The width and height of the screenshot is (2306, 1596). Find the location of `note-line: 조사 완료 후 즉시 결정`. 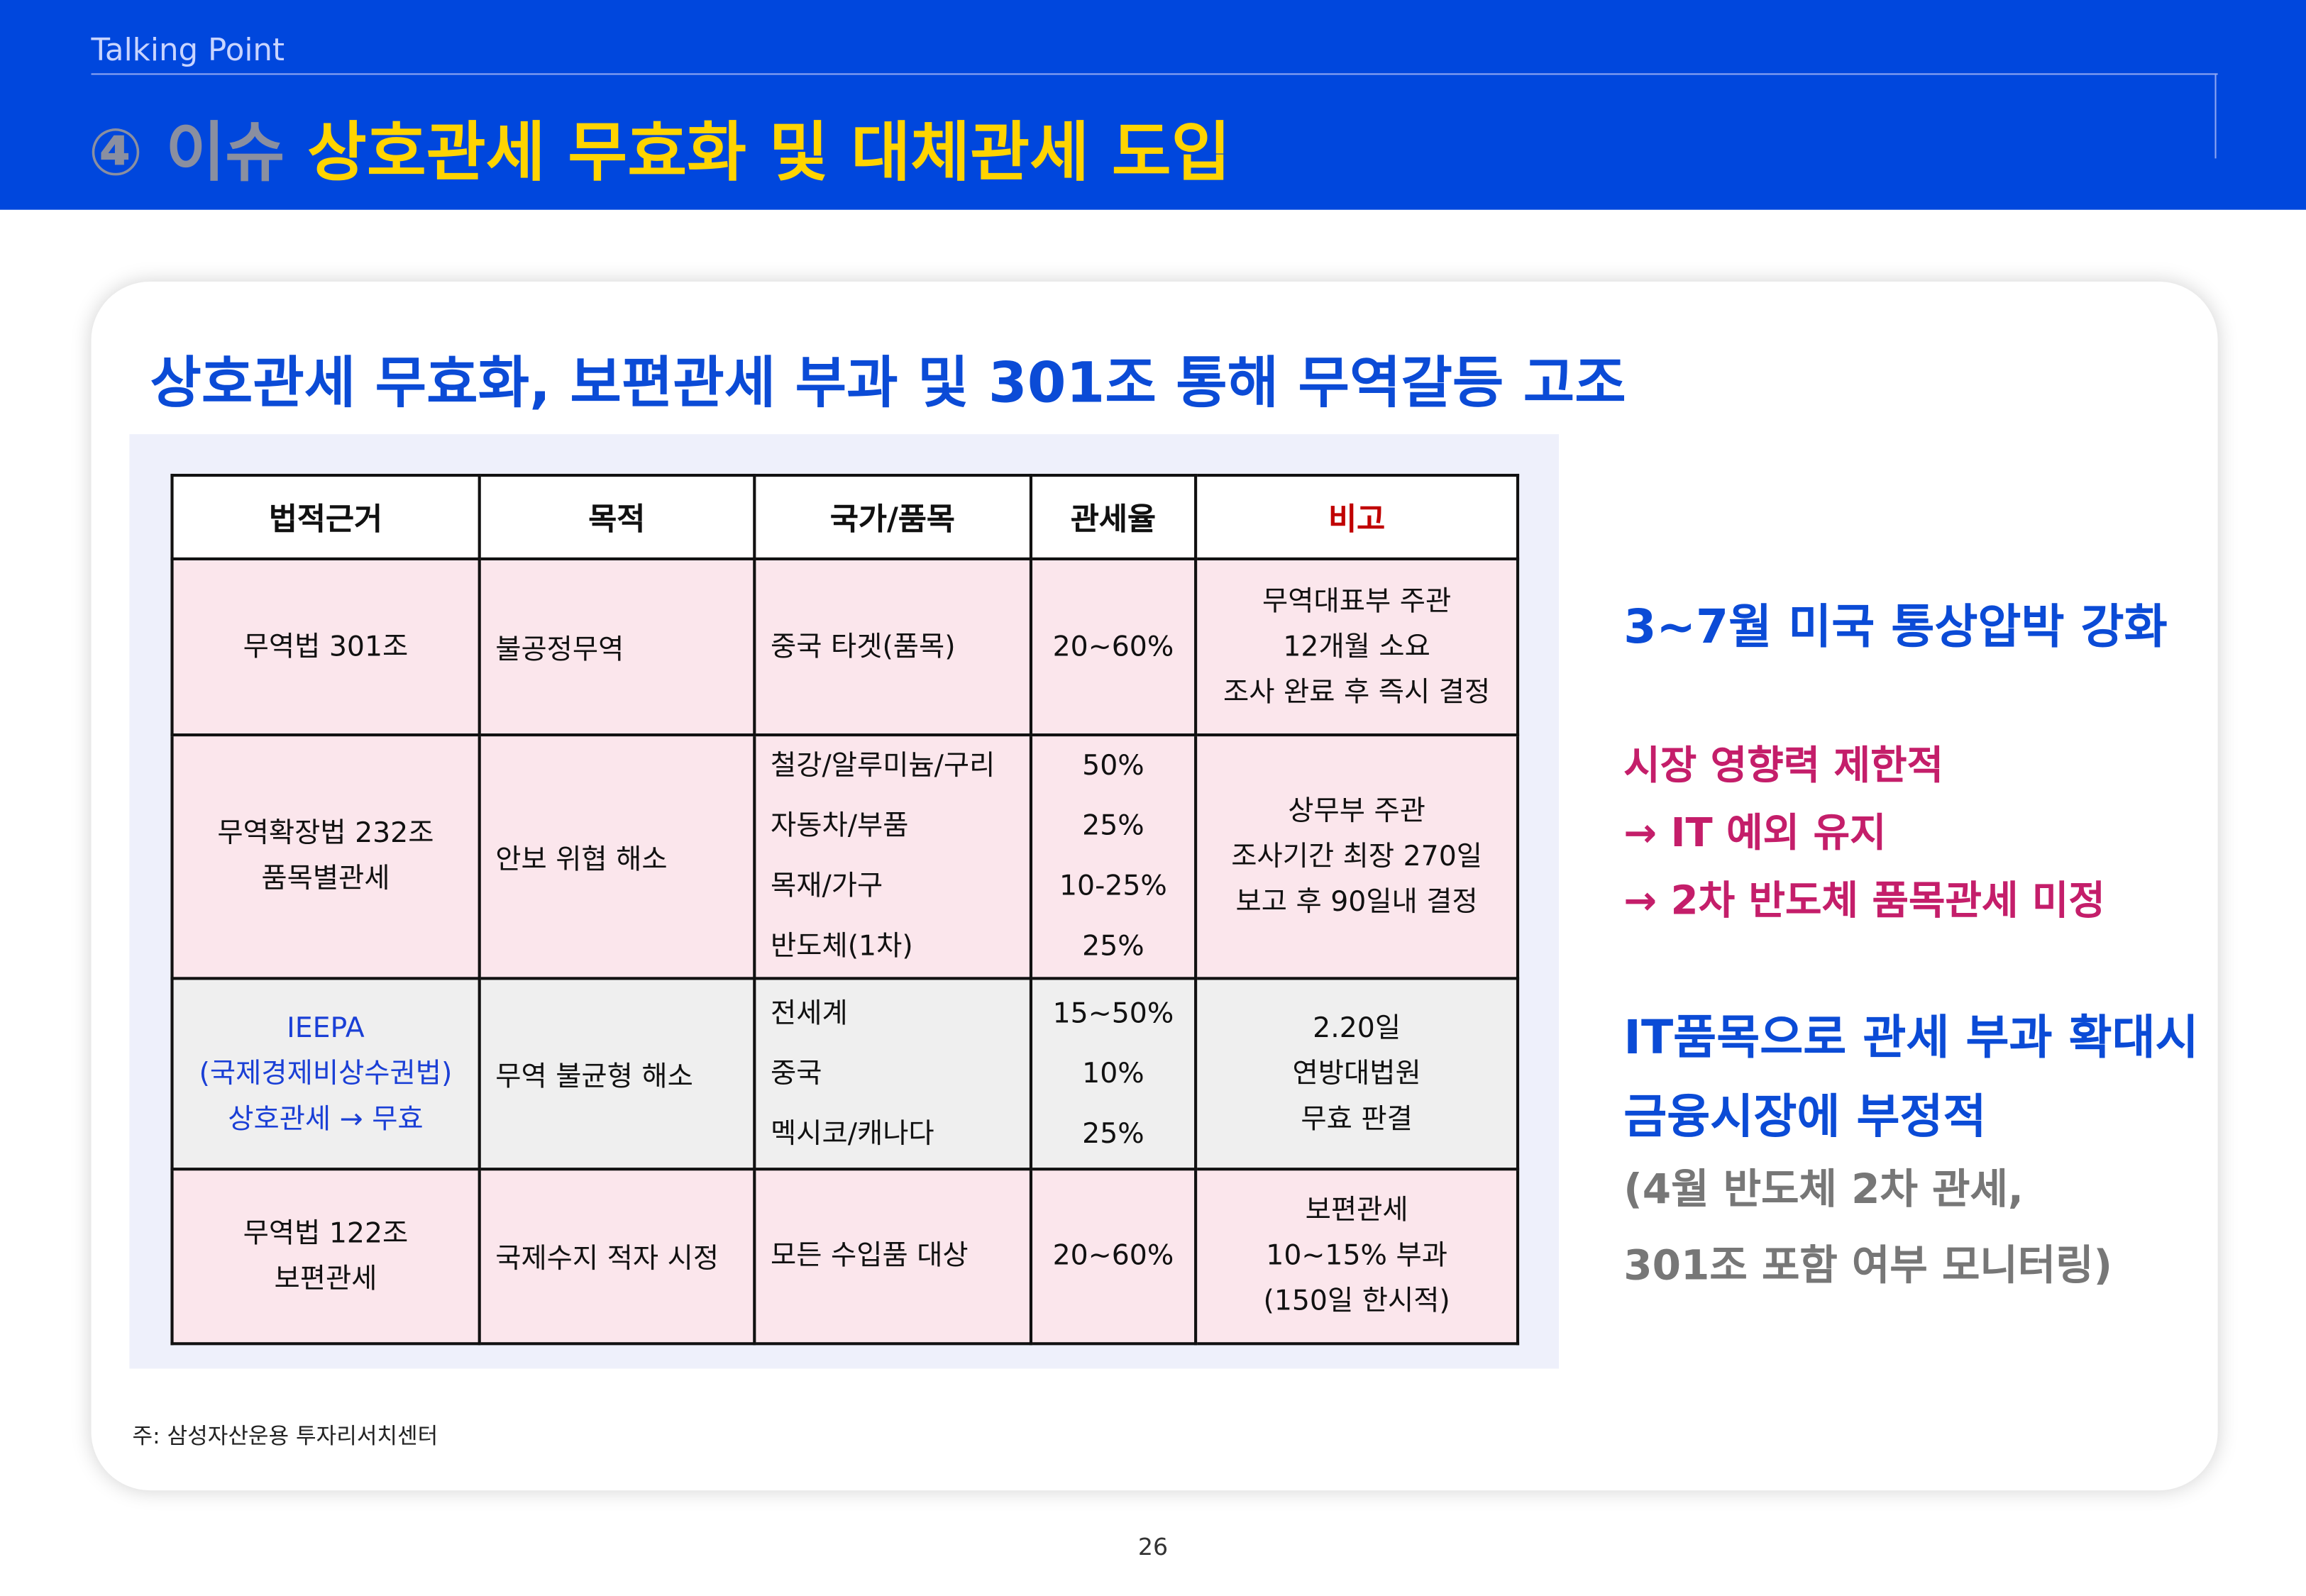

note-line: 조사 완료 후 즉시 결정 is located at coordinates (1357, 691).